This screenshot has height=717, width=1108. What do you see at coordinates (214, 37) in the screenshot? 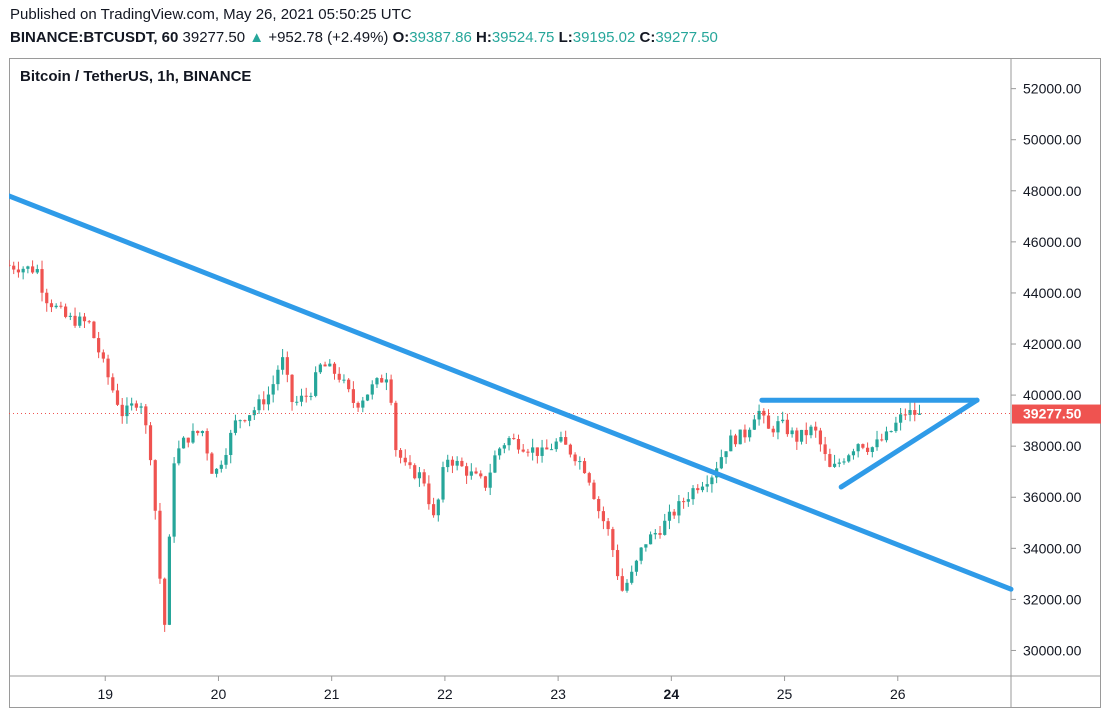
I see `last-price-text: 39277.50` at bounding box center [214, 37].